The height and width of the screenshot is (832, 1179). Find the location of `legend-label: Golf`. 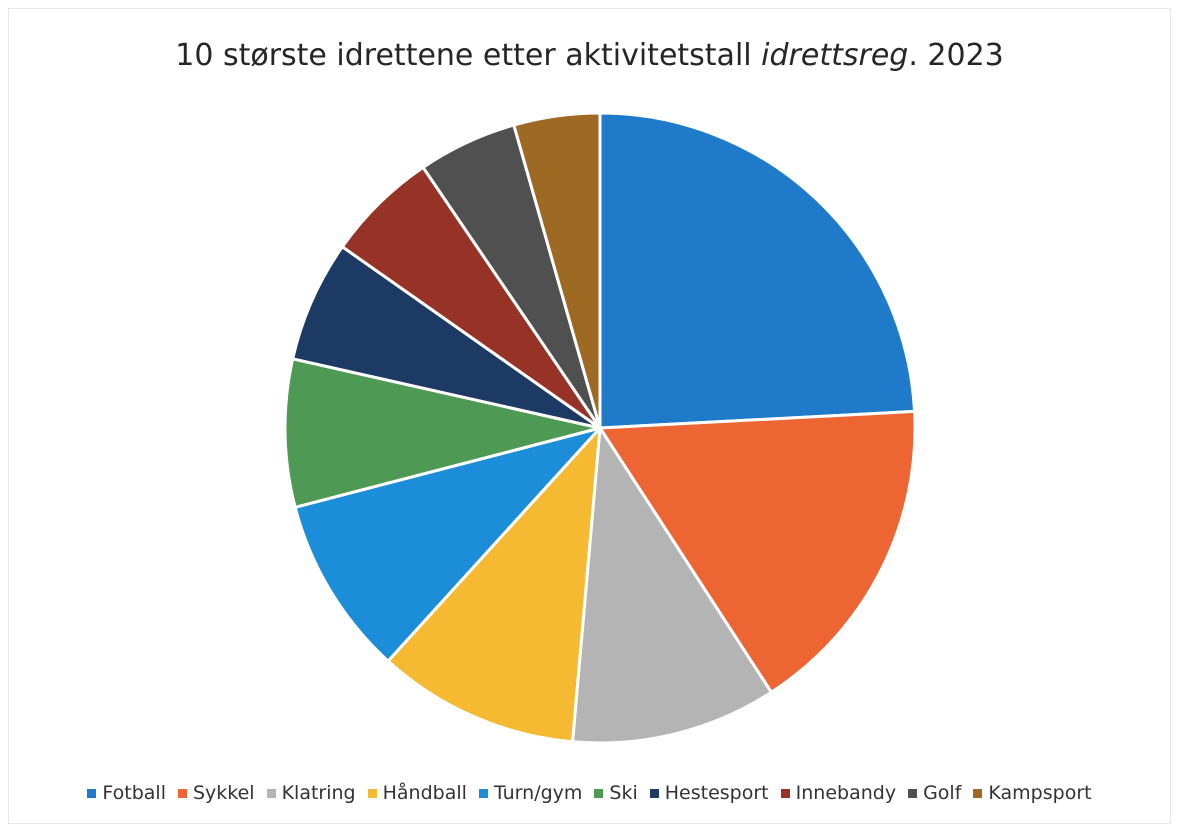

legend-label: Golf is located at coordinates (942, 793).